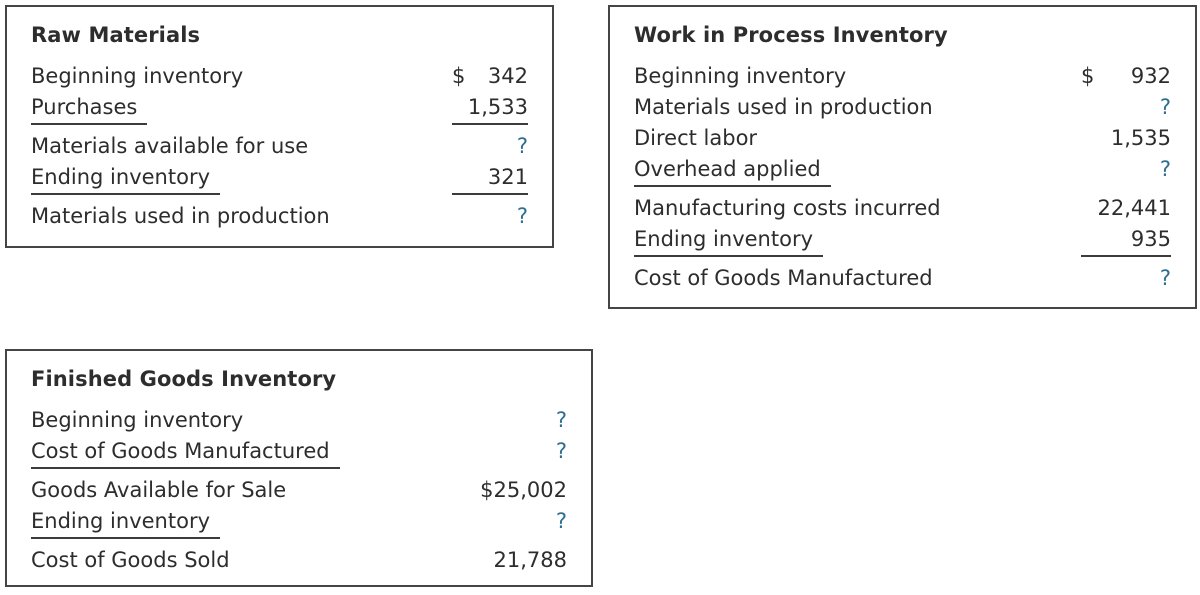 The height and width of the screenshot is (595, 1200). I want to click on table-row: Direct labor 1,535, so click(902, 141).